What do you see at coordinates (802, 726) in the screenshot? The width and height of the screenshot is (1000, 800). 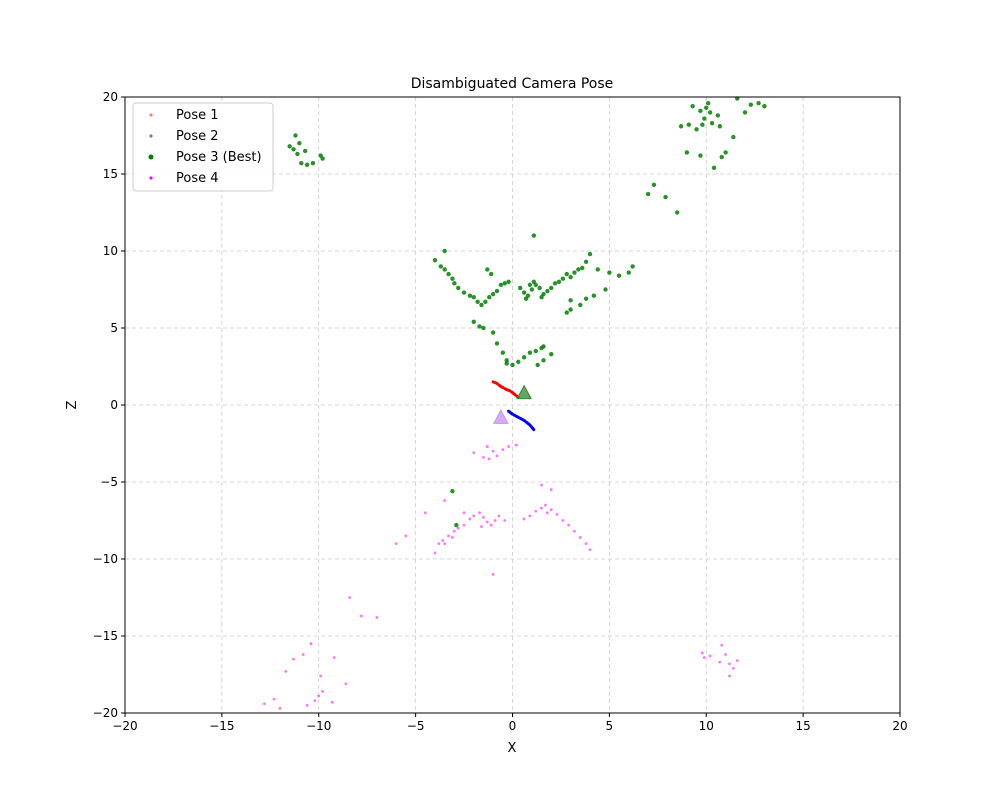 I see `x-tick-label: 15` at bounding box center [802, 726].